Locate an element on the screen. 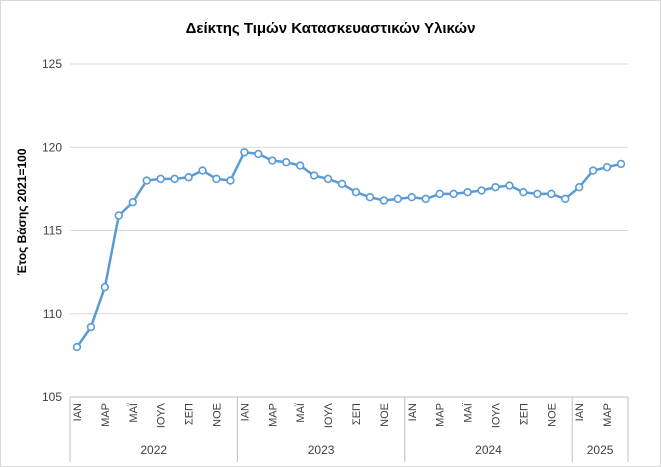  y-tick-label: 120 is located at coordinates (52, 147).